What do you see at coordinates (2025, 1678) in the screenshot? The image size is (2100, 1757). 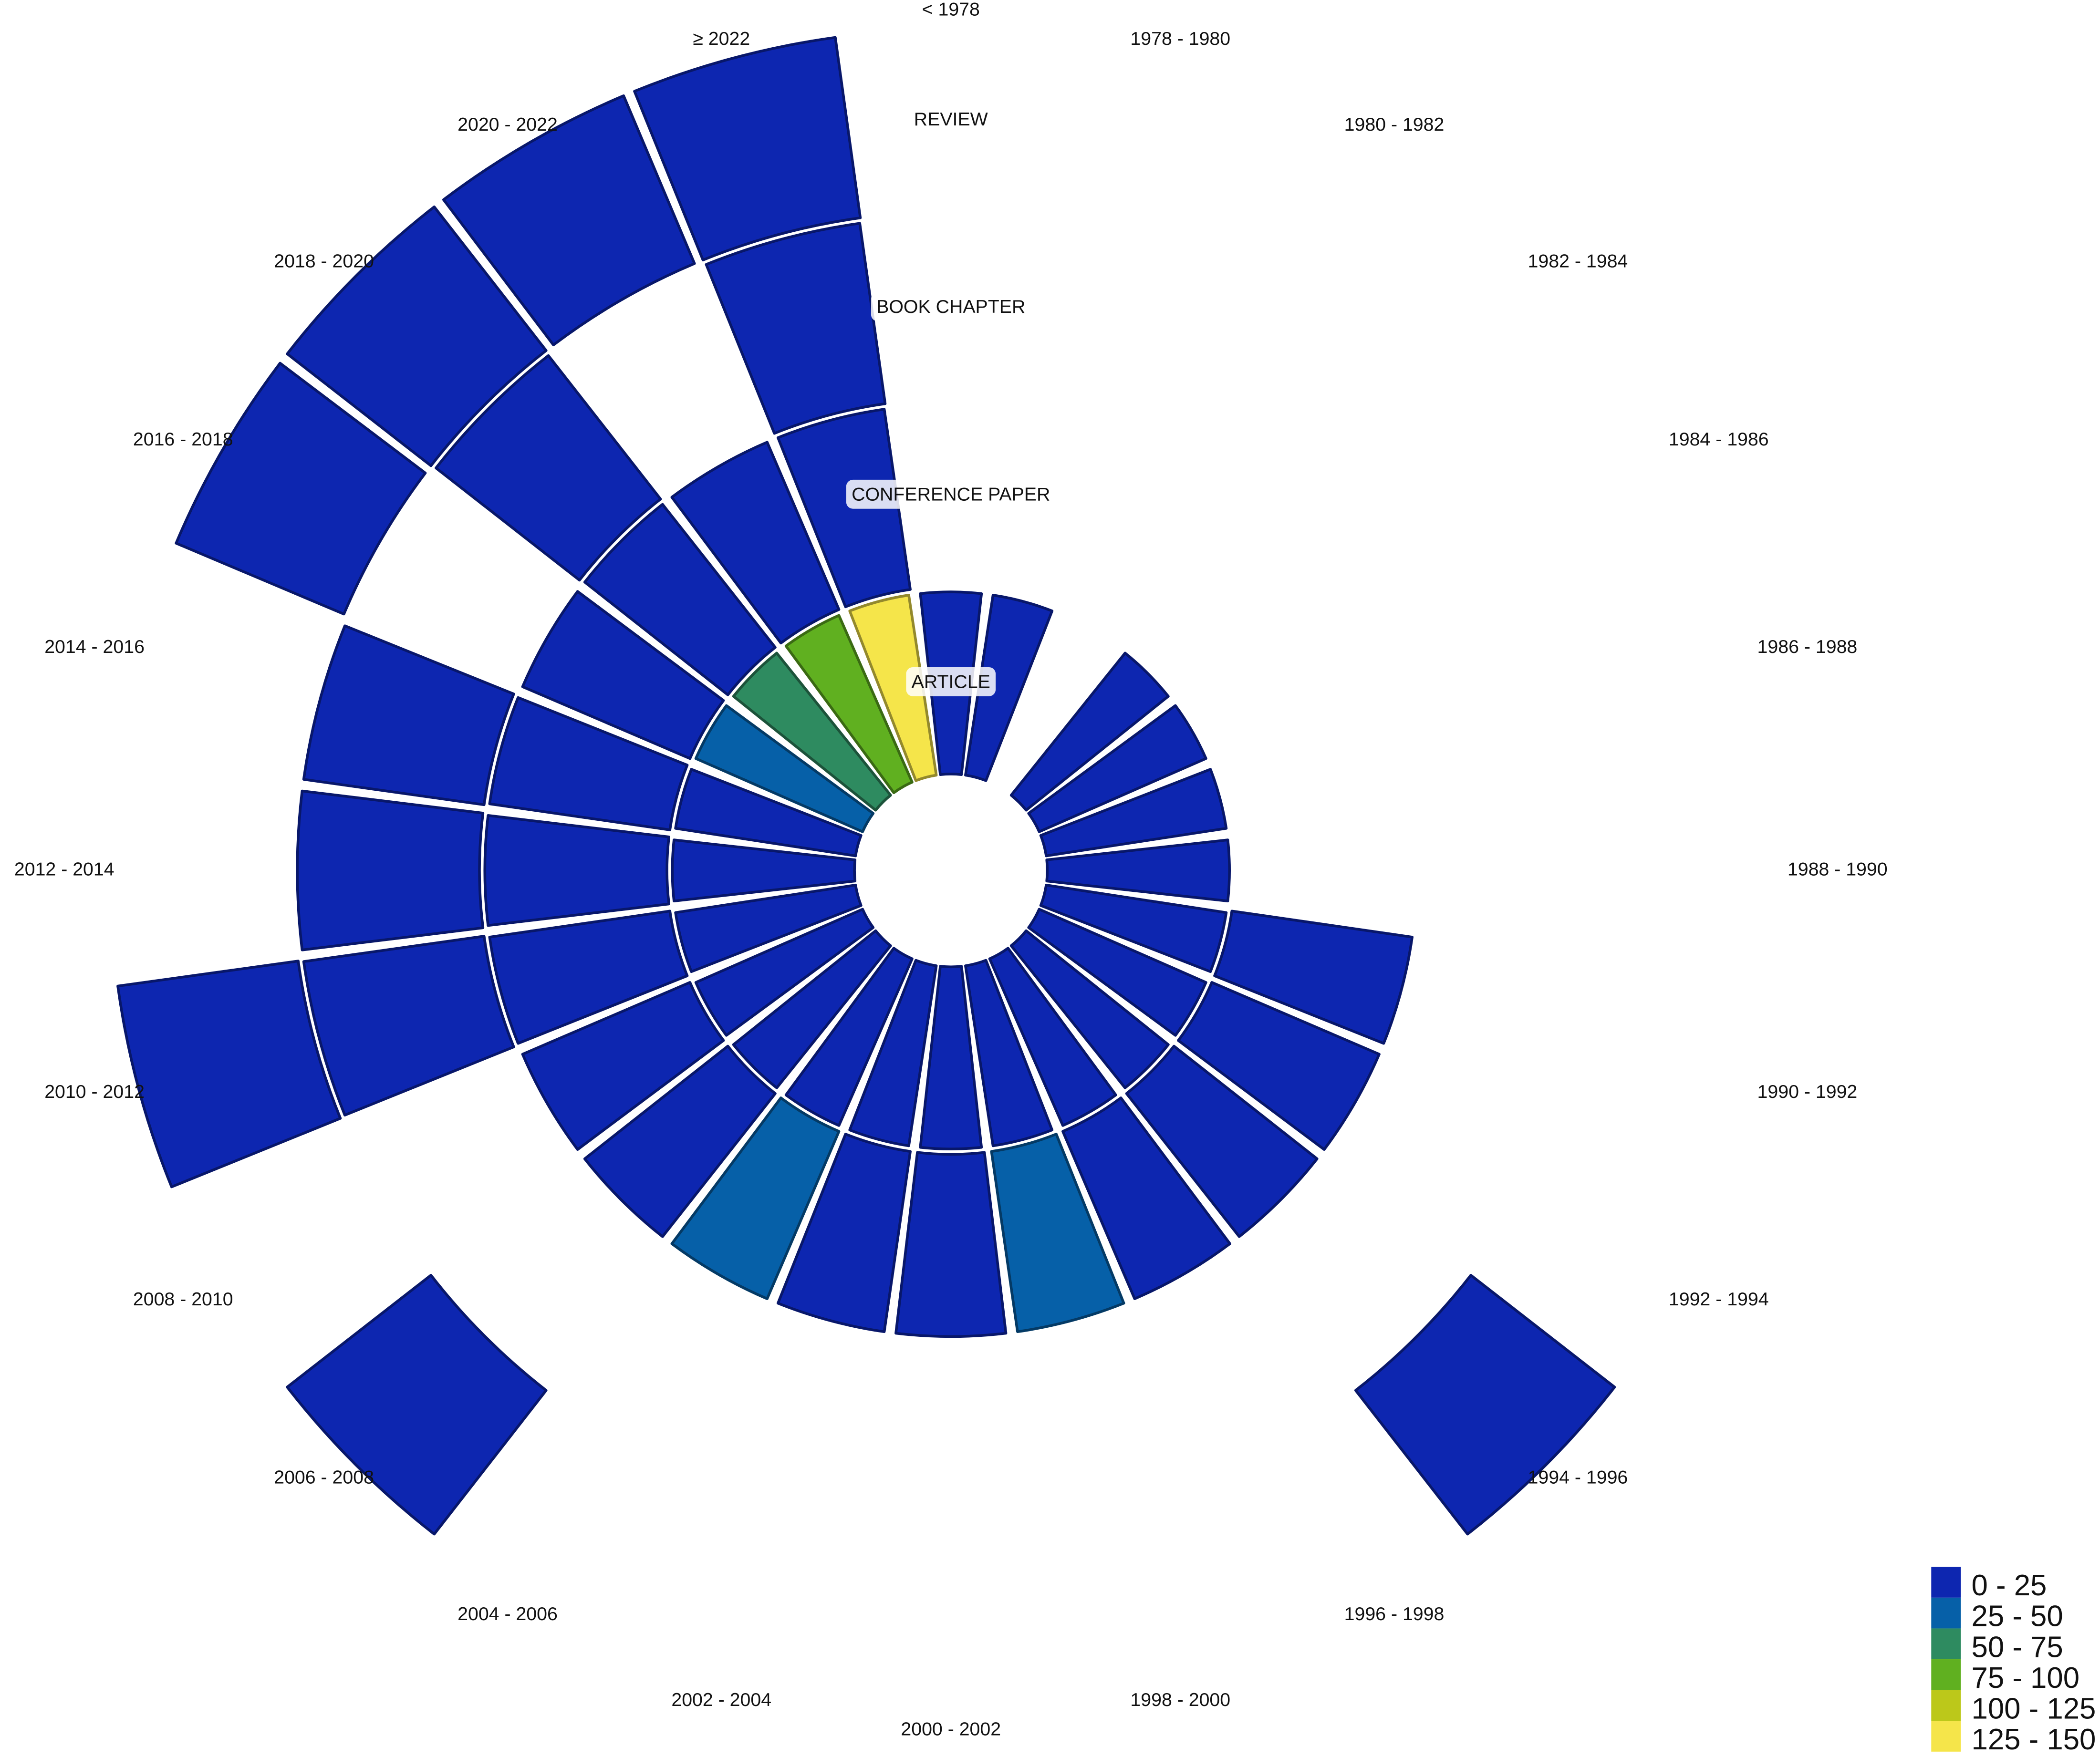 I see `legend-label: 75 - 100` at bounding box center [2025, 1678].